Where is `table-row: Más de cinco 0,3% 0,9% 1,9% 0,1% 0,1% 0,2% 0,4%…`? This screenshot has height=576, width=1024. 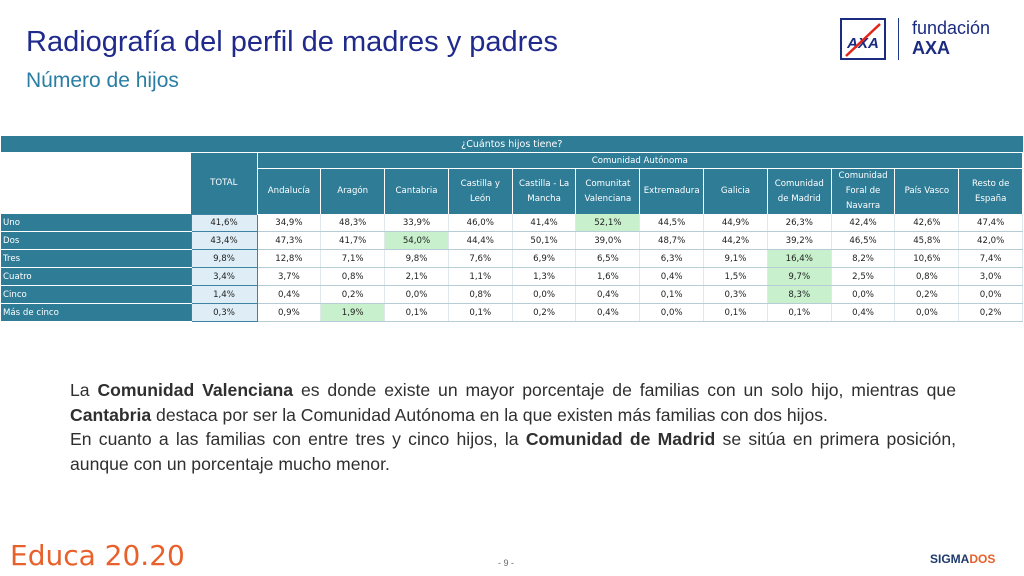
table-row: Más de cinco 0,3% 0,9% 1,9% 0,1% 0,1% 0,2% 0,4%… is located at coordinates (512, 312).